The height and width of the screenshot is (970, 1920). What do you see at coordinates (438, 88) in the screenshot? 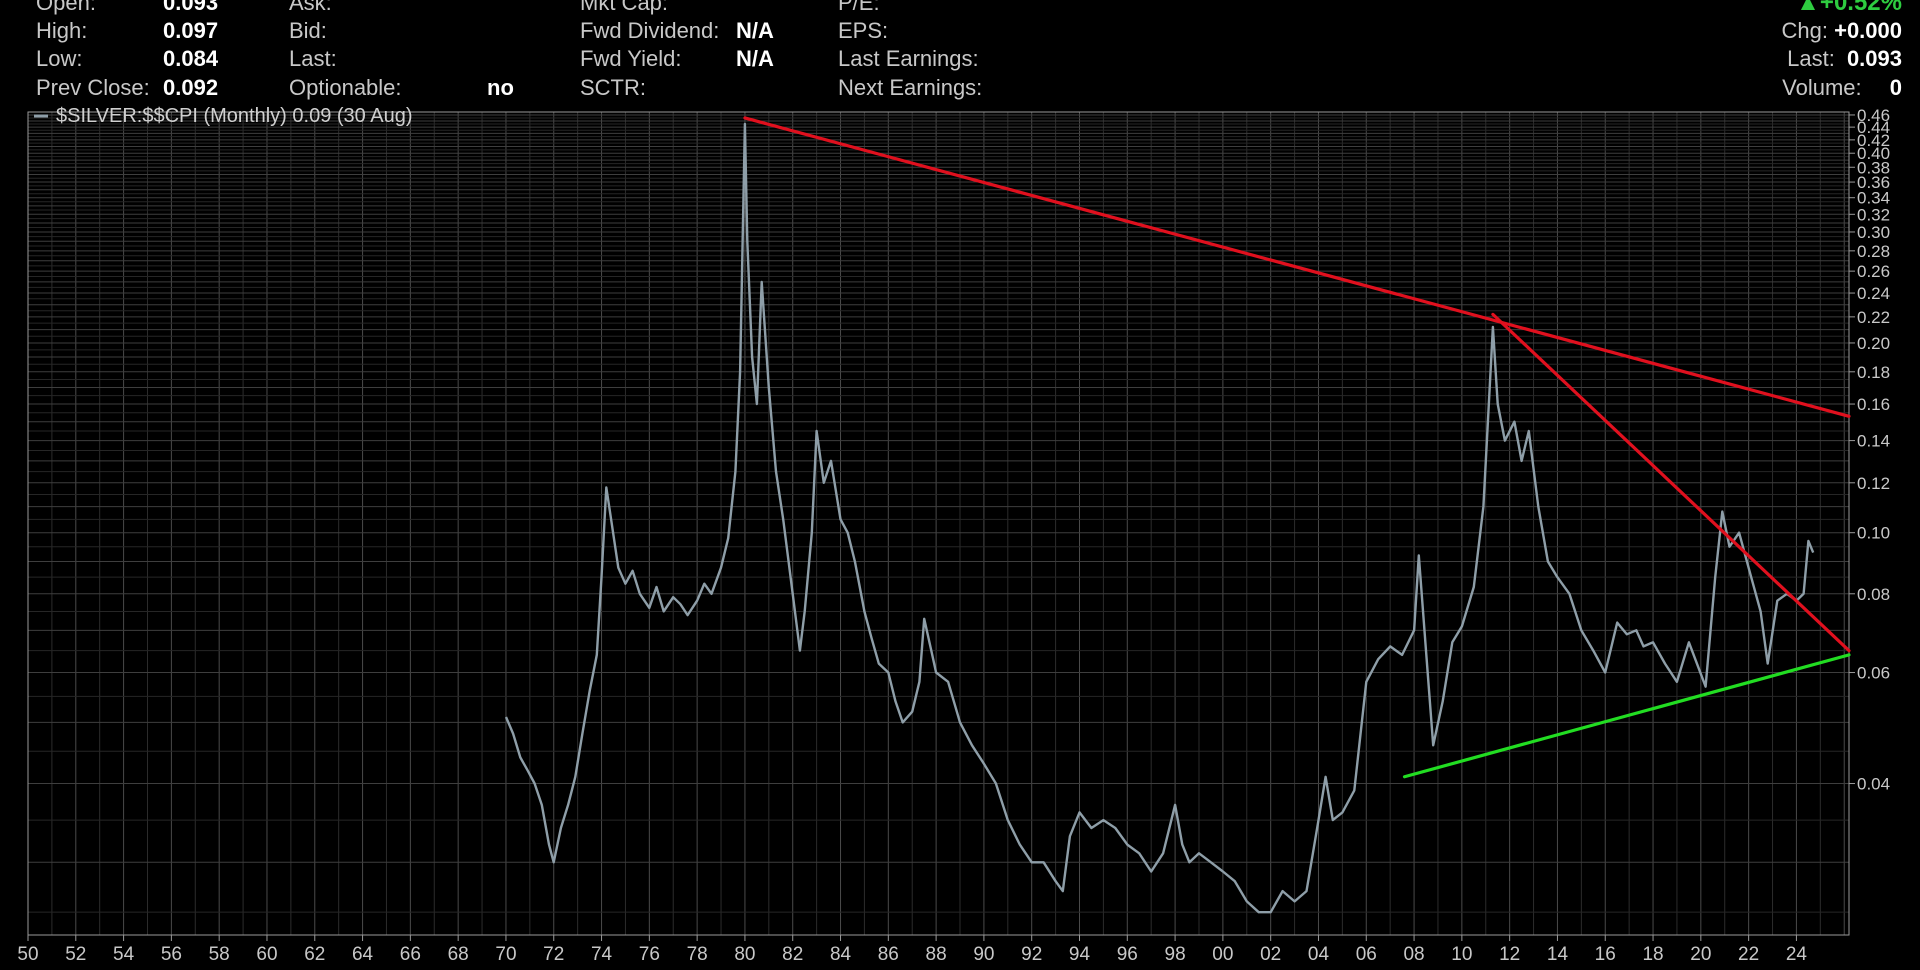
I see `col2-row-3: Optionable: no` at bounding box center [438, 88].